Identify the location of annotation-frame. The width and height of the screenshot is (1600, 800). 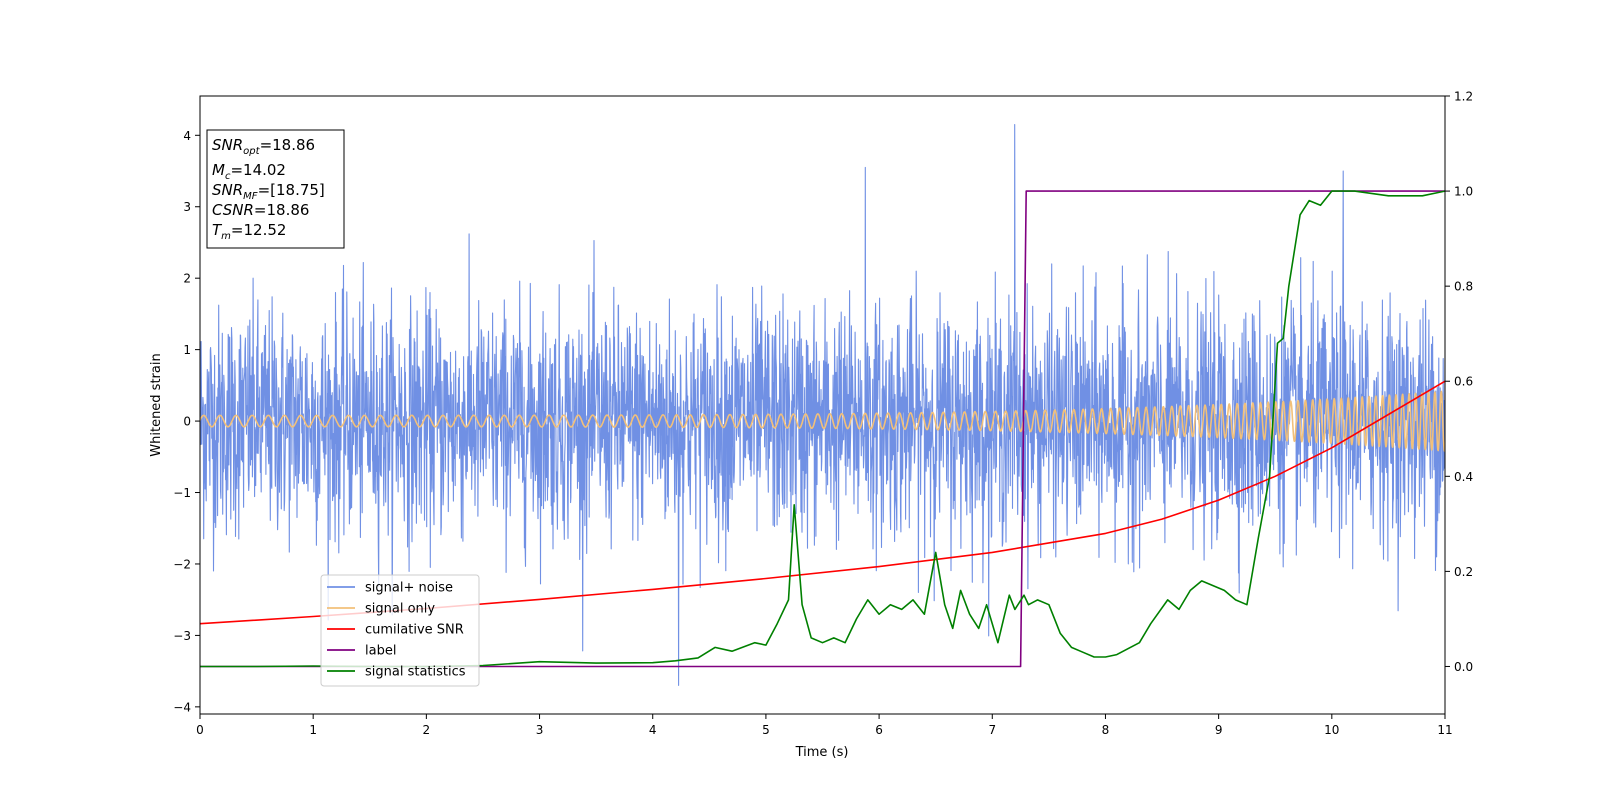
(275, 189).